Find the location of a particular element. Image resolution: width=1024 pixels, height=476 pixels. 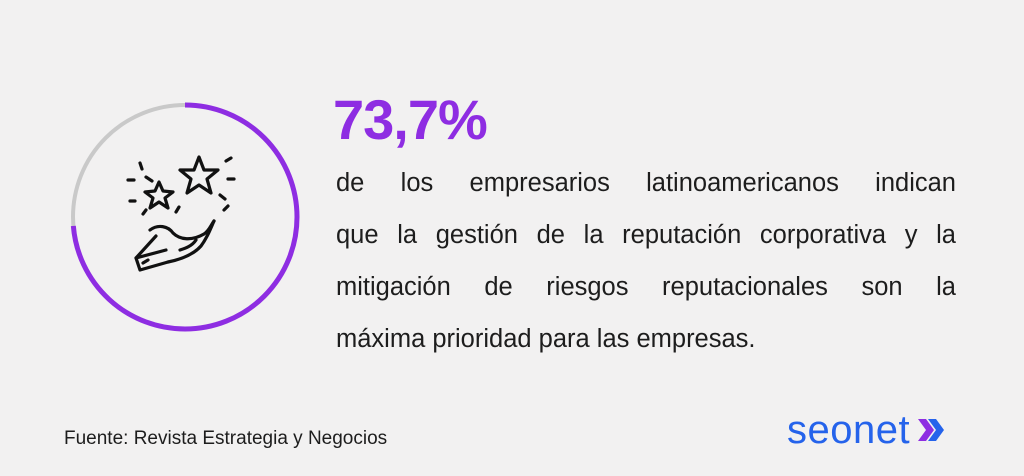

logo-text: seonet is located at coordinates (849, 430).